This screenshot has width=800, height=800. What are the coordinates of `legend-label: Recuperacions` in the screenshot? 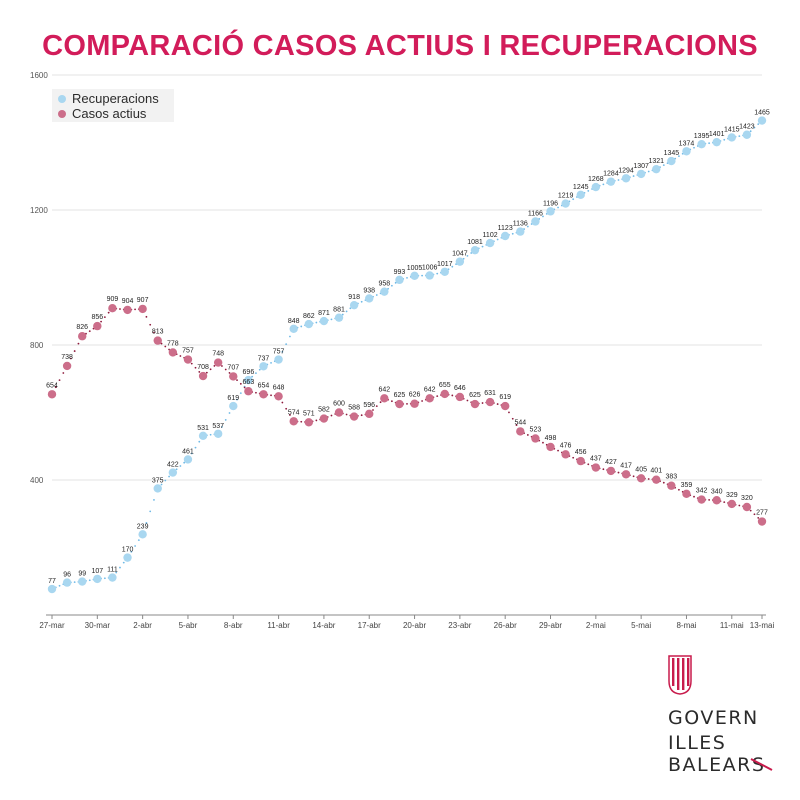 It's located at (115, 98).